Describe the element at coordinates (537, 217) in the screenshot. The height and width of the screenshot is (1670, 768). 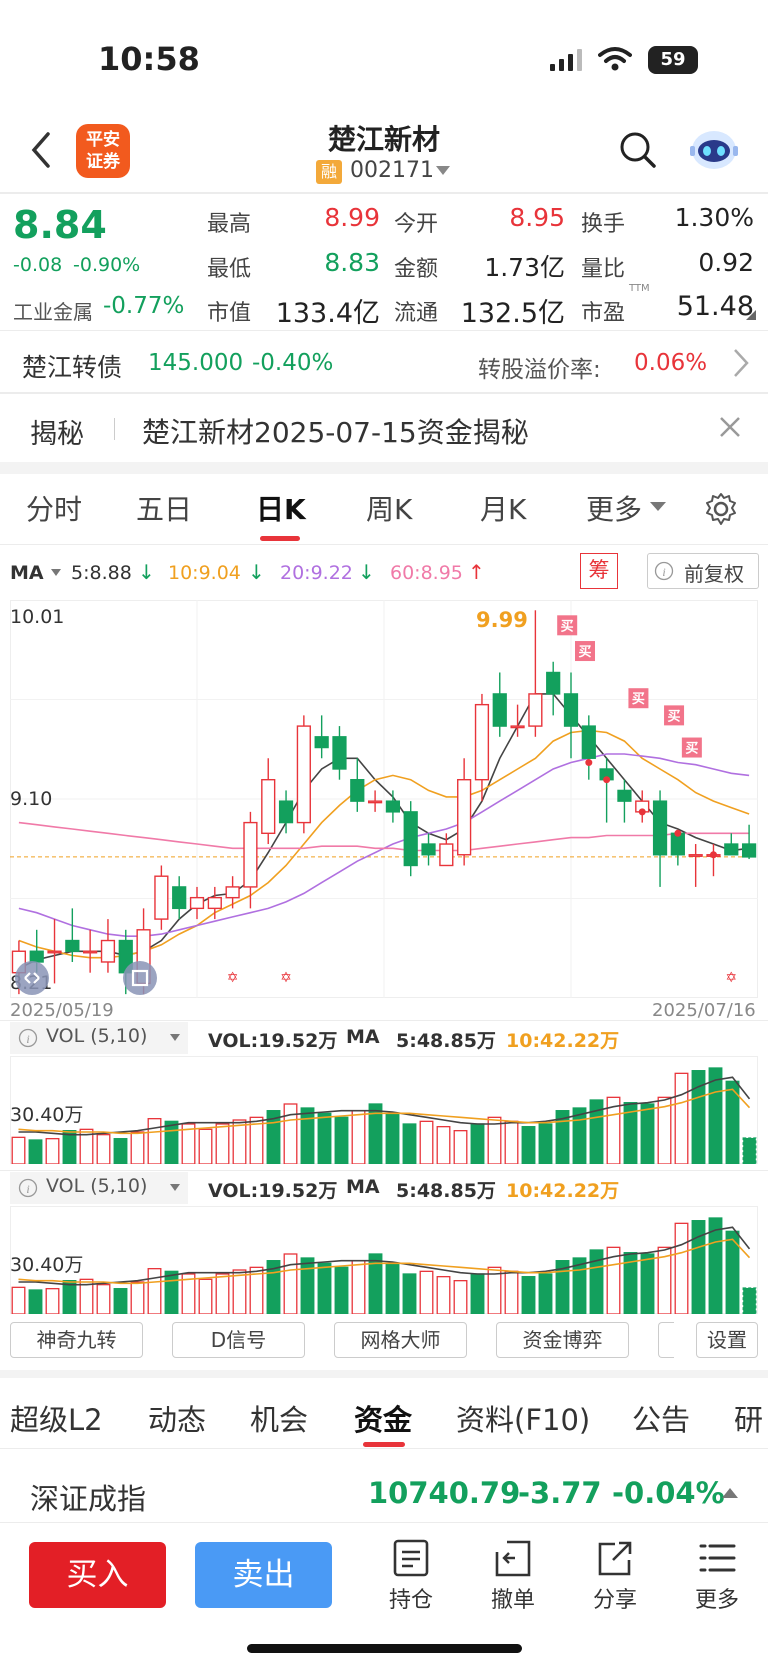
I see `open-value: 8.95` at that location.